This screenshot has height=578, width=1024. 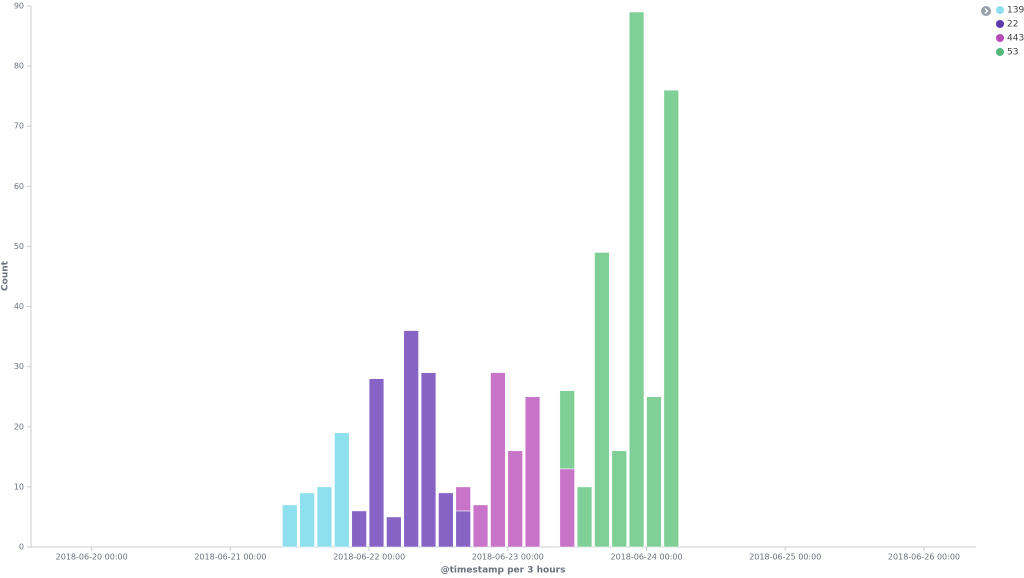 I want to click on legend-label: 22, so click(x=1012, y=25).